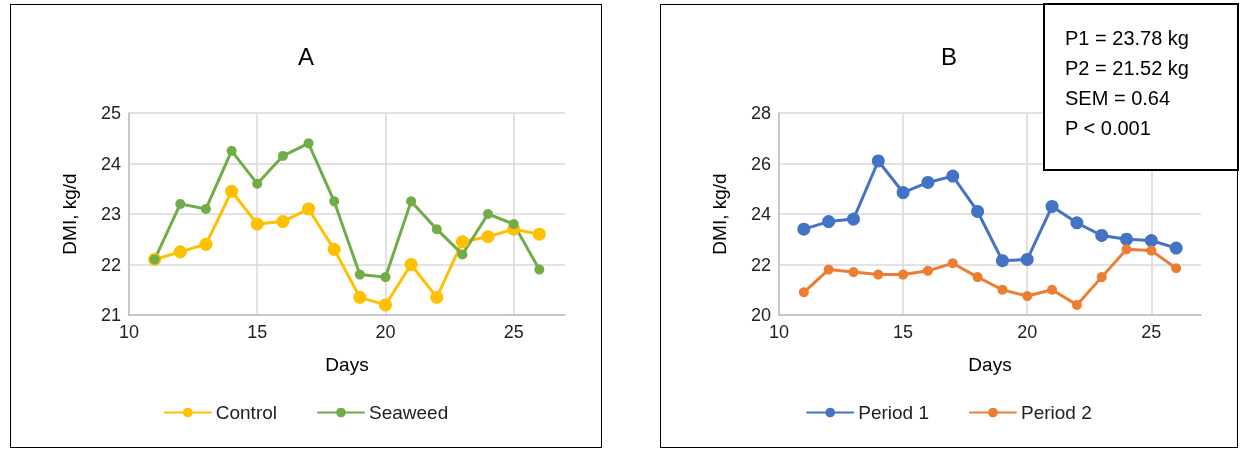 This screenshot has width=1240, height=450. What do you see at coordinates (1141, 87) in the screenshot?
I see `note-box: P1 = 23.78 kg P2 = 21.52 kg SEM = 0.64 P < 0.001` at bounding box center [1141, 87].